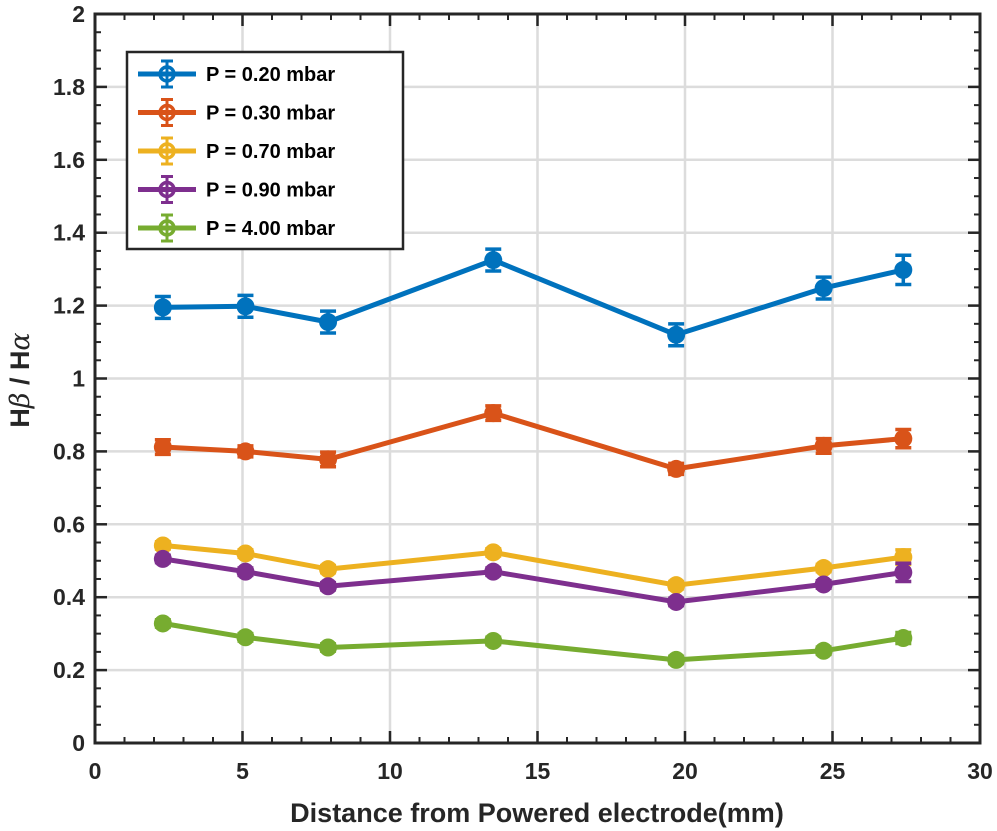 The image size is (997, 831). What do you see at coordinates (390, 771) in the screenshot?
I see `x-tick-label: 10` at bounding box center [390, 771].